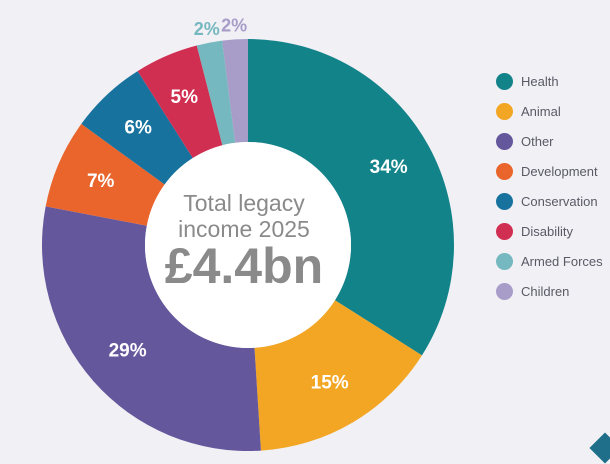 The image size is (610, 464). I want to click on legend-item-children: Children, so click(553, 291).